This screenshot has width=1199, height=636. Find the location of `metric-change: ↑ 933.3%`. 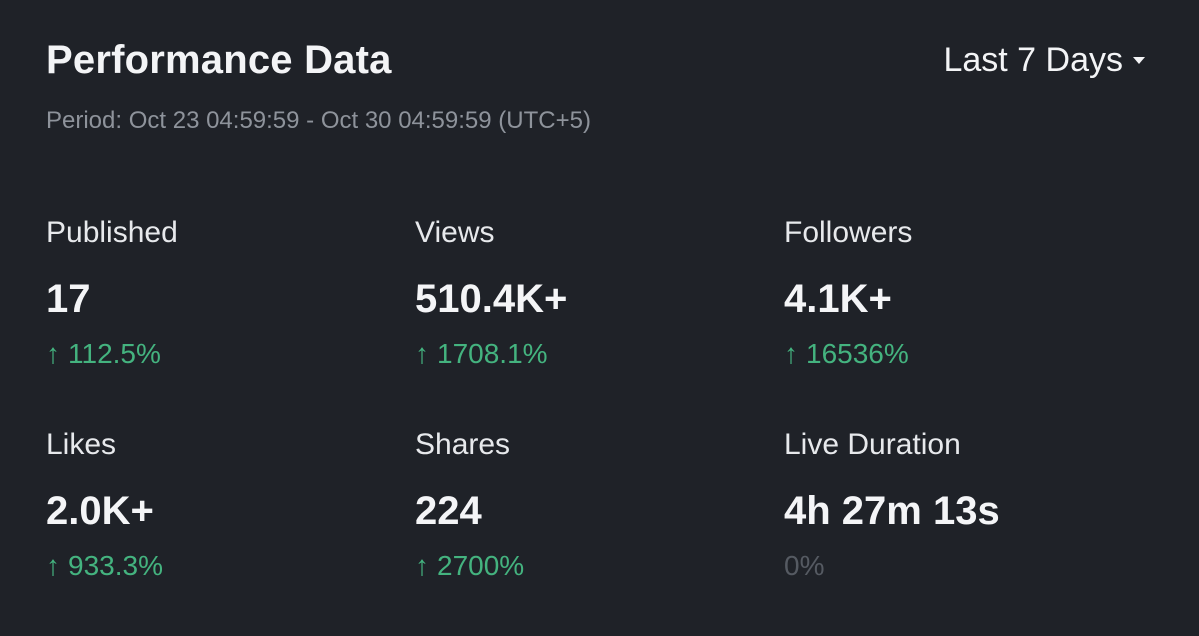

metric-change: ↑ 933.3% is located at coordinates (216, 566).